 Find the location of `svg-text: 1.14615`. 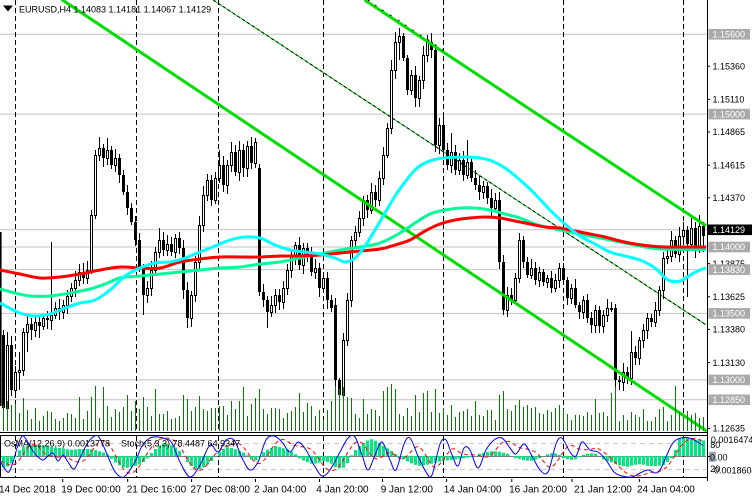

svg-text: 1.14615 is located at coordinates (729, 165).